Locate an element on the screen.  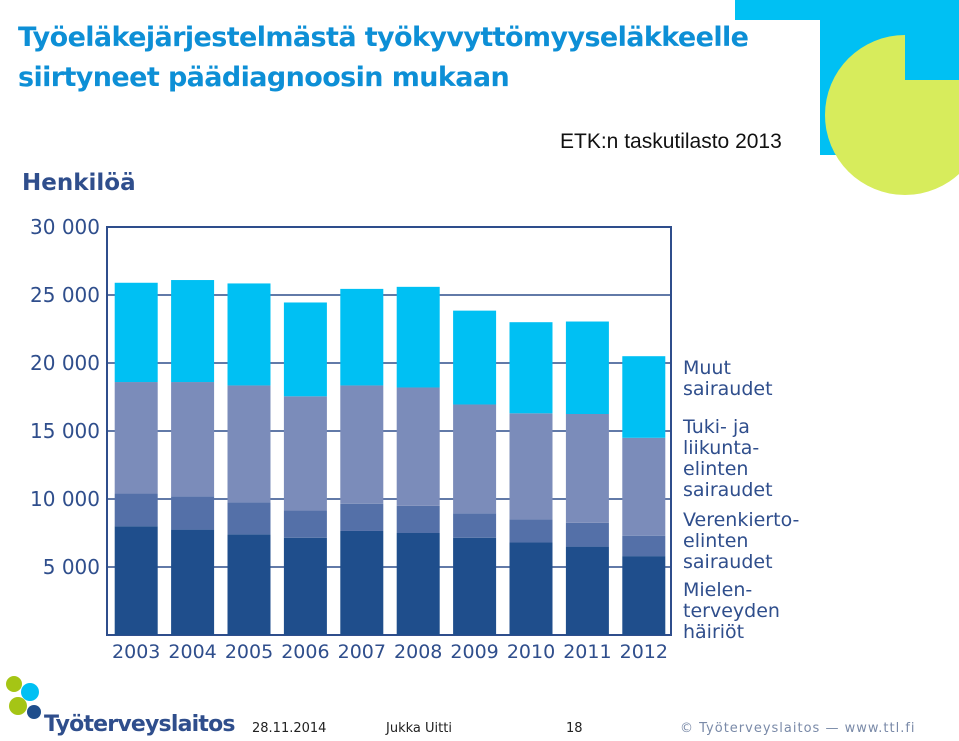
x-tick-label: 2010 is located at coordinates (531, 652).